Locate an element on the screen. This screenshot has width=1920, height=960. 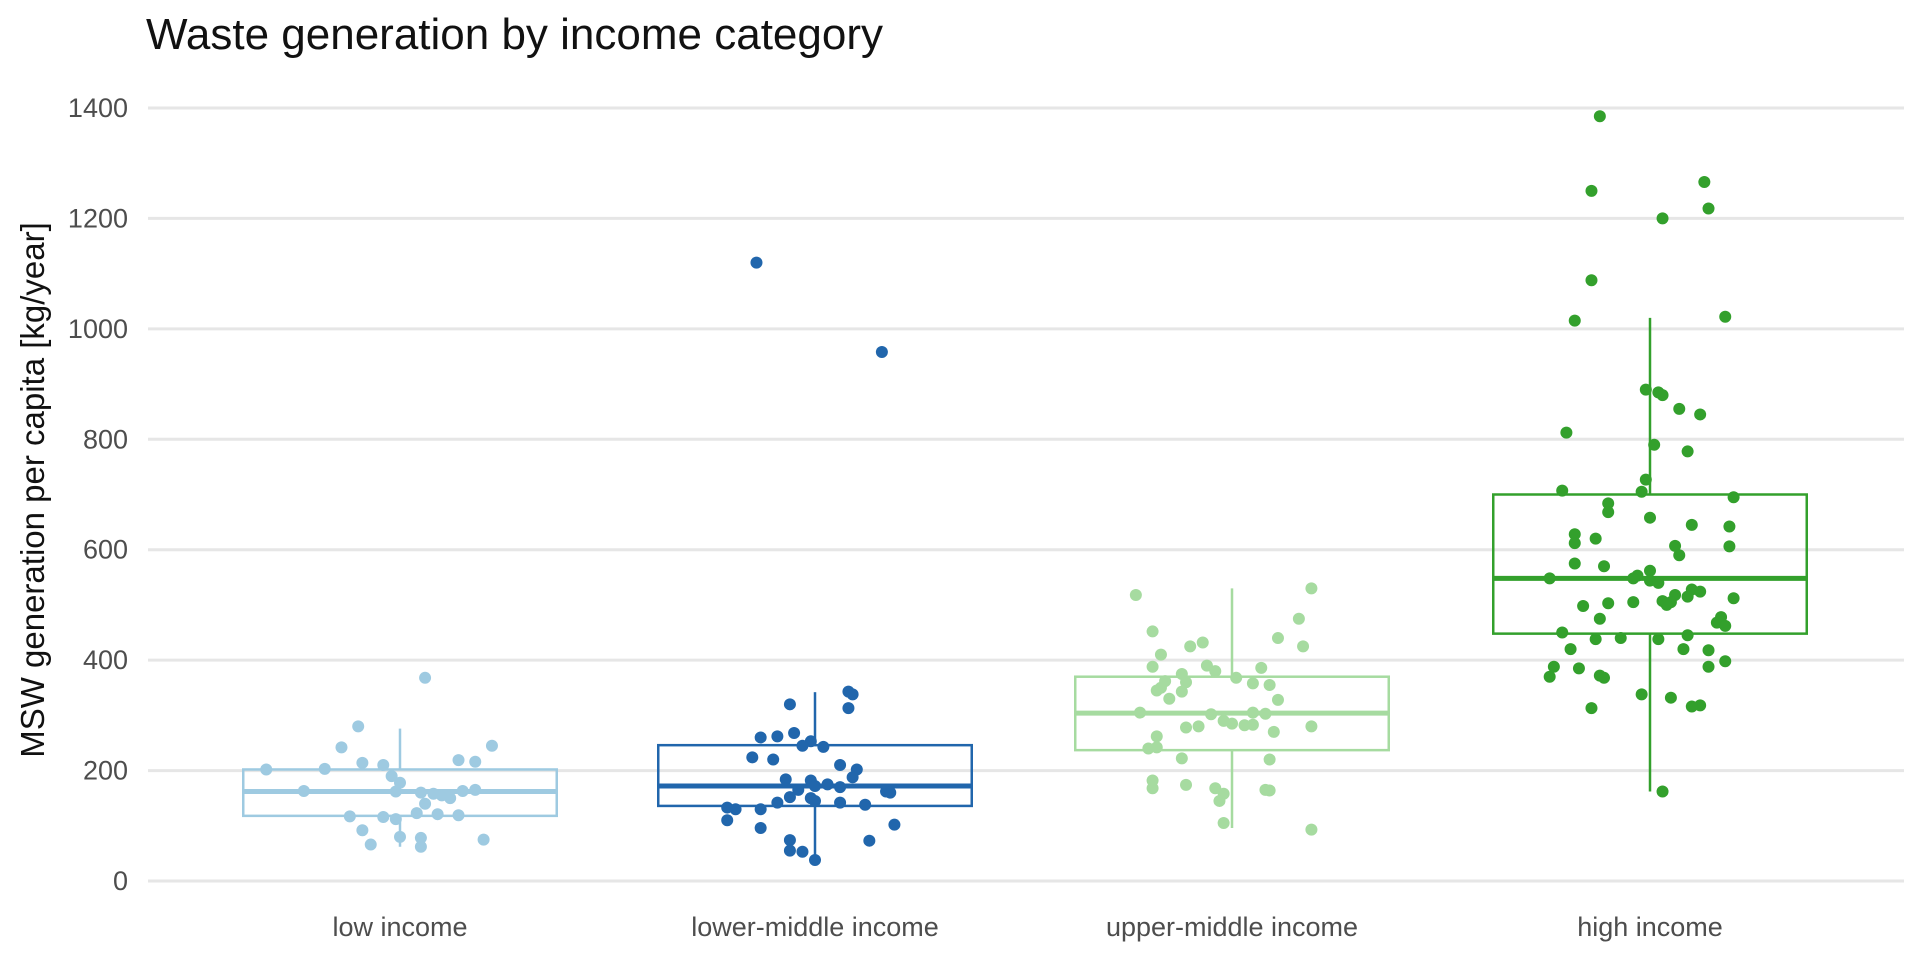
box is located at coordinates (1650, 564).